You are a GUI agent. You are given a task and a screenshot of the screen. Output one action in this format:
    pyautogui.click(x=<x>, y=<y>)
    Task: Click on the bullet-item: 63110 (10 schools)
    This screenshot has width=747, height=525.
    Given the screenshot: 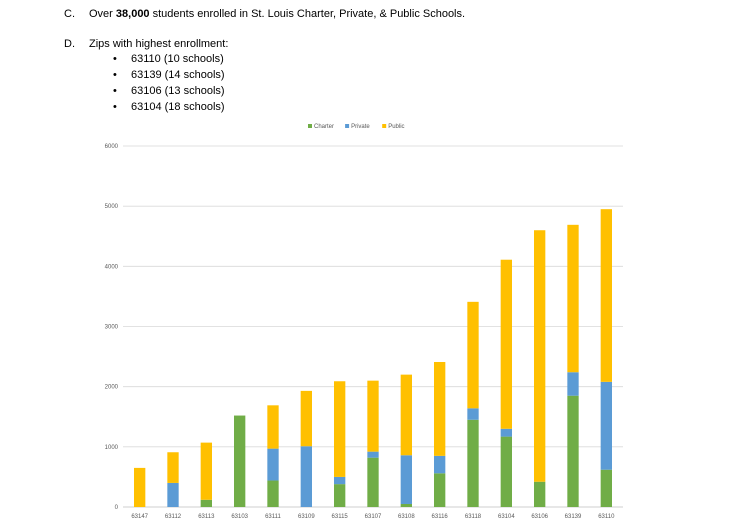 What is the action you would take?
    pyautogui.click(x=177, y=59)
    